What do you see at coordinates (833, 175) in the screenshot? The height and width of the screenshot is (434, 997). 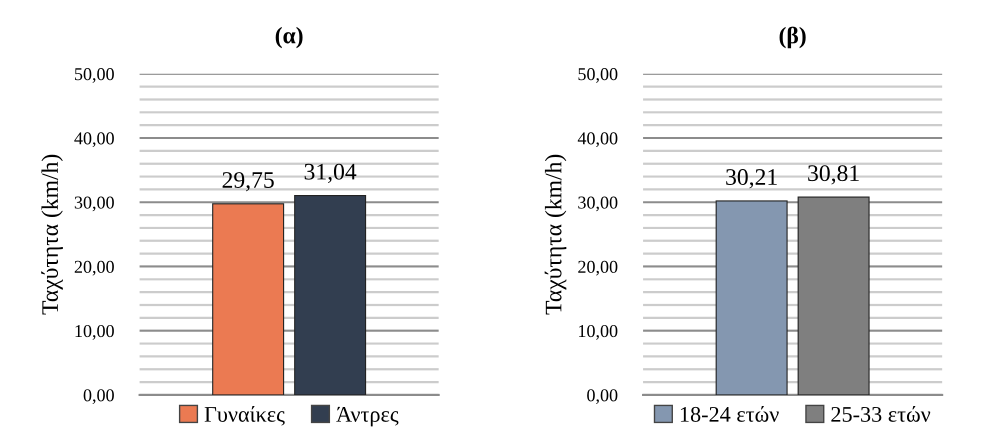 I see `data-label: 30,81` at bounding box center [833, 175].